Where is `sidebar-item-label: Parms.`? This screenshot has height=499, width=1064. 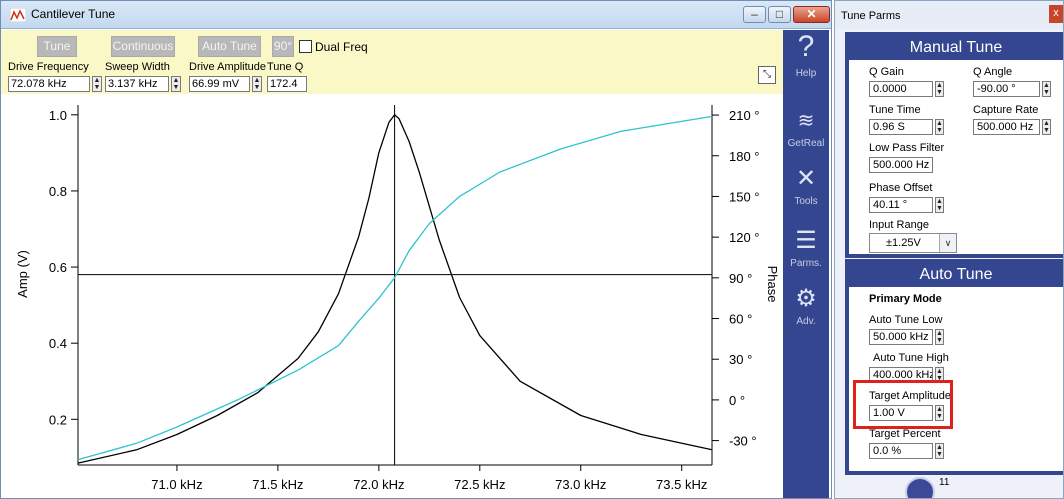 sidebar-item-label: Parms. is located at coordinates (806, 263).